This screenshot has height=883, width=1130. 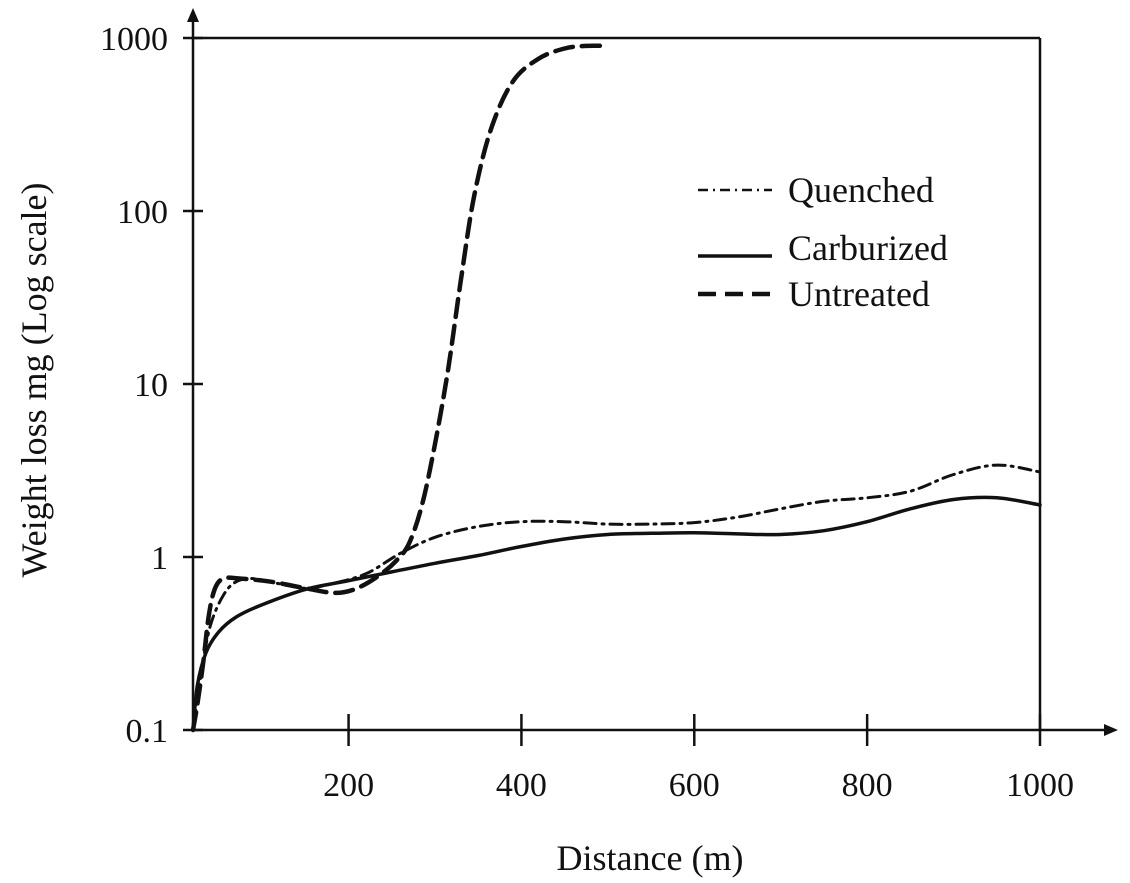 What do you see at coordinates (1111, 730) in the screenshot?
I see `x-axis-arrow` at bounding box center [1111, 730].